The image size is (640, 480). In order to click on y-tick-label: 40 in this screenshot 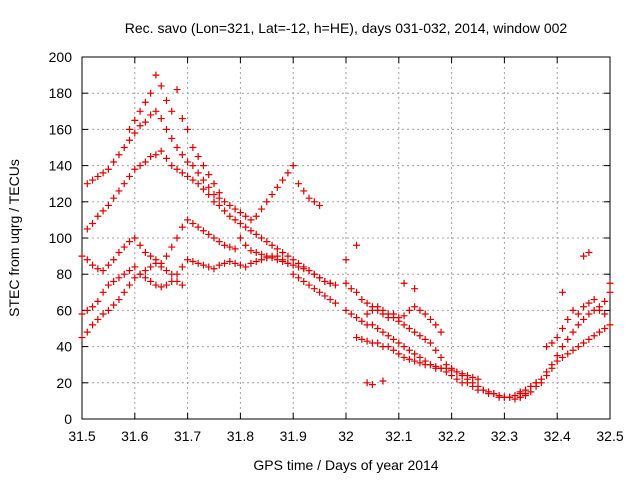, I will do `click(64, 347)`.